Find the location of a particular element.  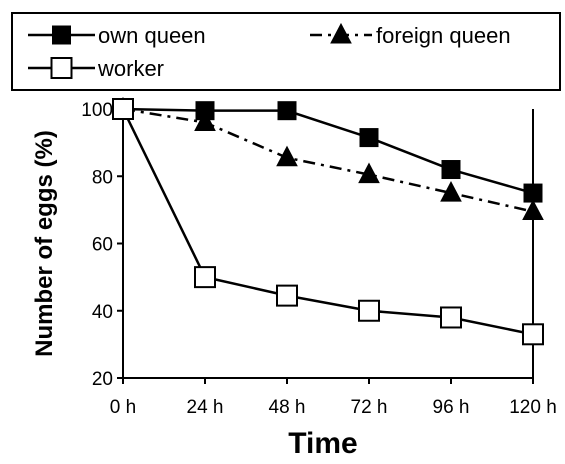

y-tick-label: 60 is located at coordinates (102, 245).